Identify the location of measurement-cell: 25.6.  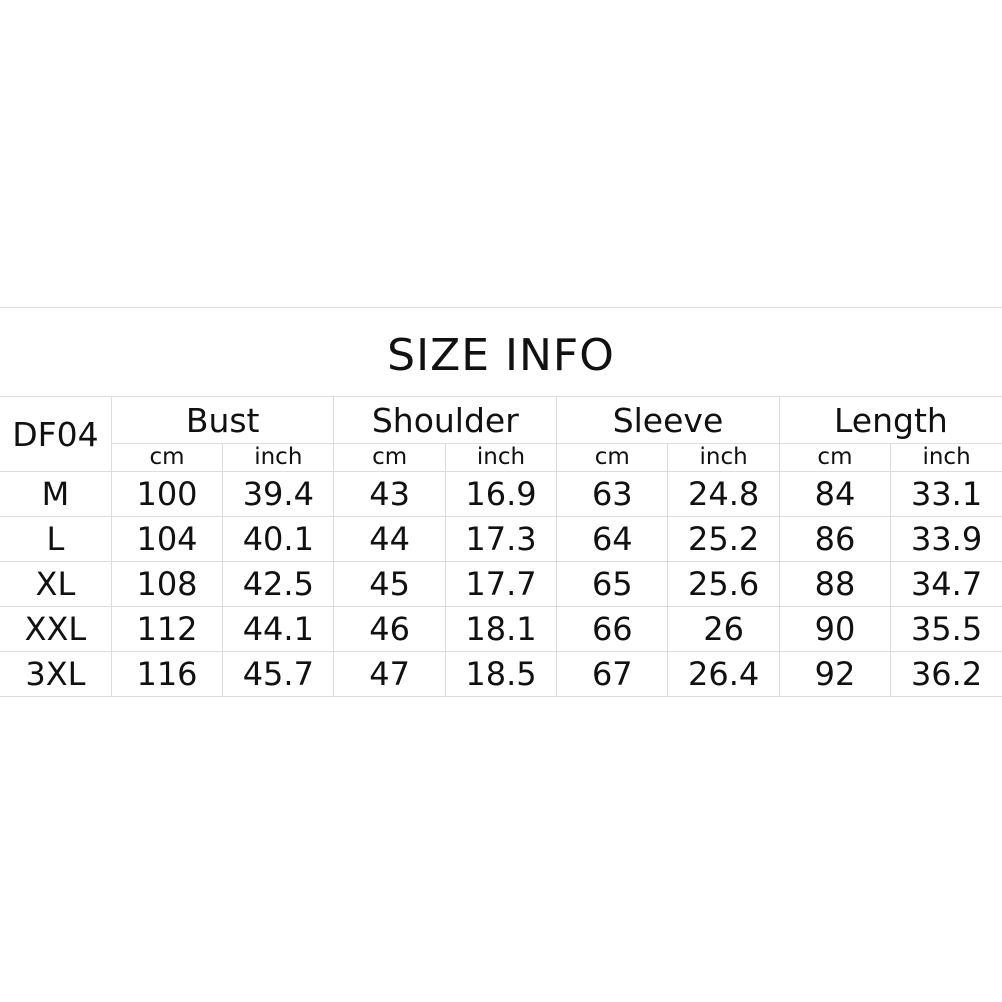
(723, 584).